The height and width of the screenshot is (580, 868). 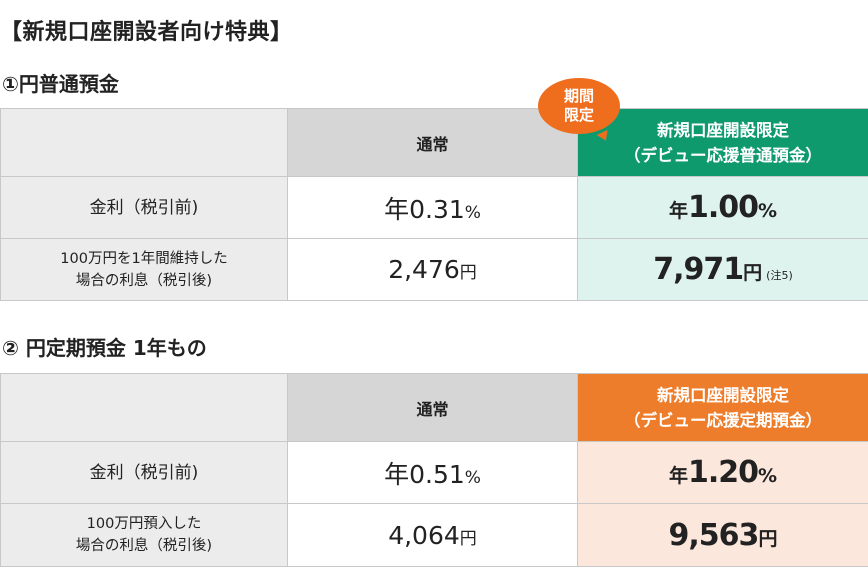 I want to click on promo-rate: 年1.20%, so click(x=722, y=472).